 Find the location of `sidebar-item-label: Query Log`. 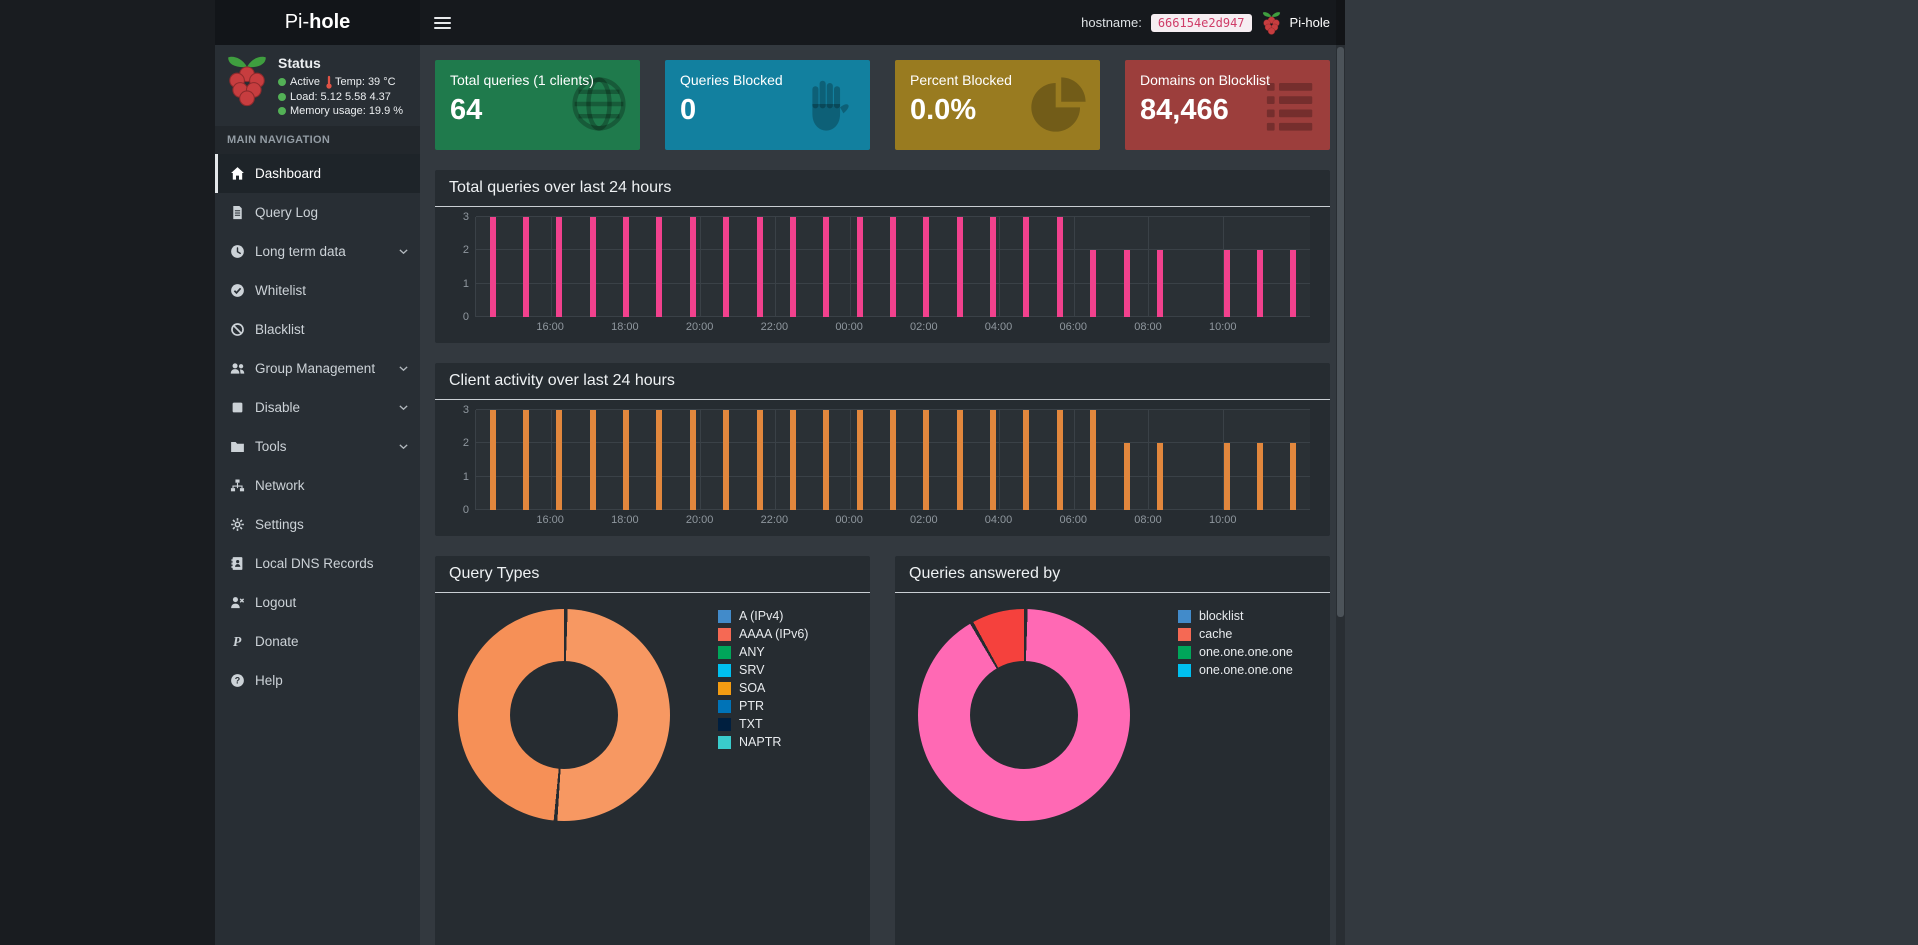

sidebar-item-label: Query Log is located at coordinates (287, 212).